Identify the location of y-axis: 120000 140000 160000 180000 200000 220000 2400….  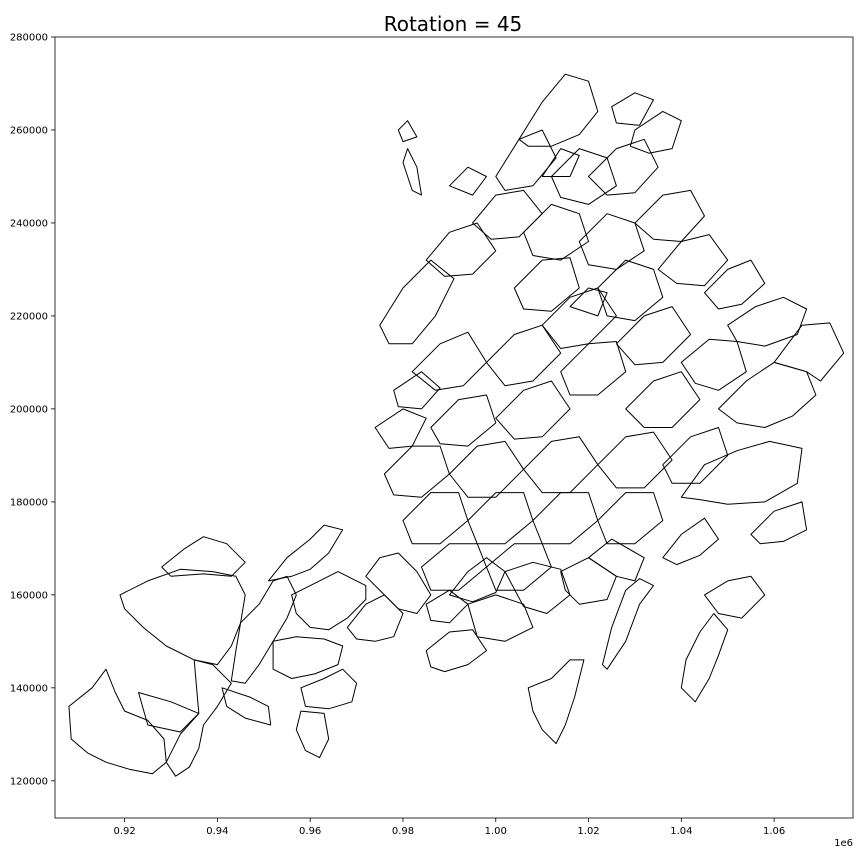
(32, 410).